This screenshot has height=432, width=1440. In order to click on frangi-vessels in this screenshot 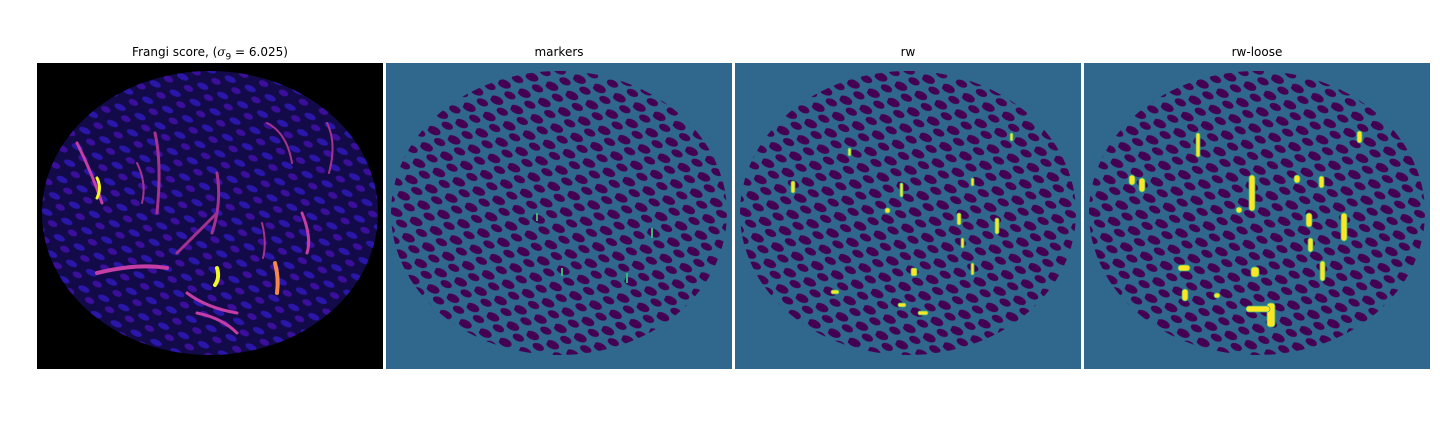, I will do `click(204, 228)`.